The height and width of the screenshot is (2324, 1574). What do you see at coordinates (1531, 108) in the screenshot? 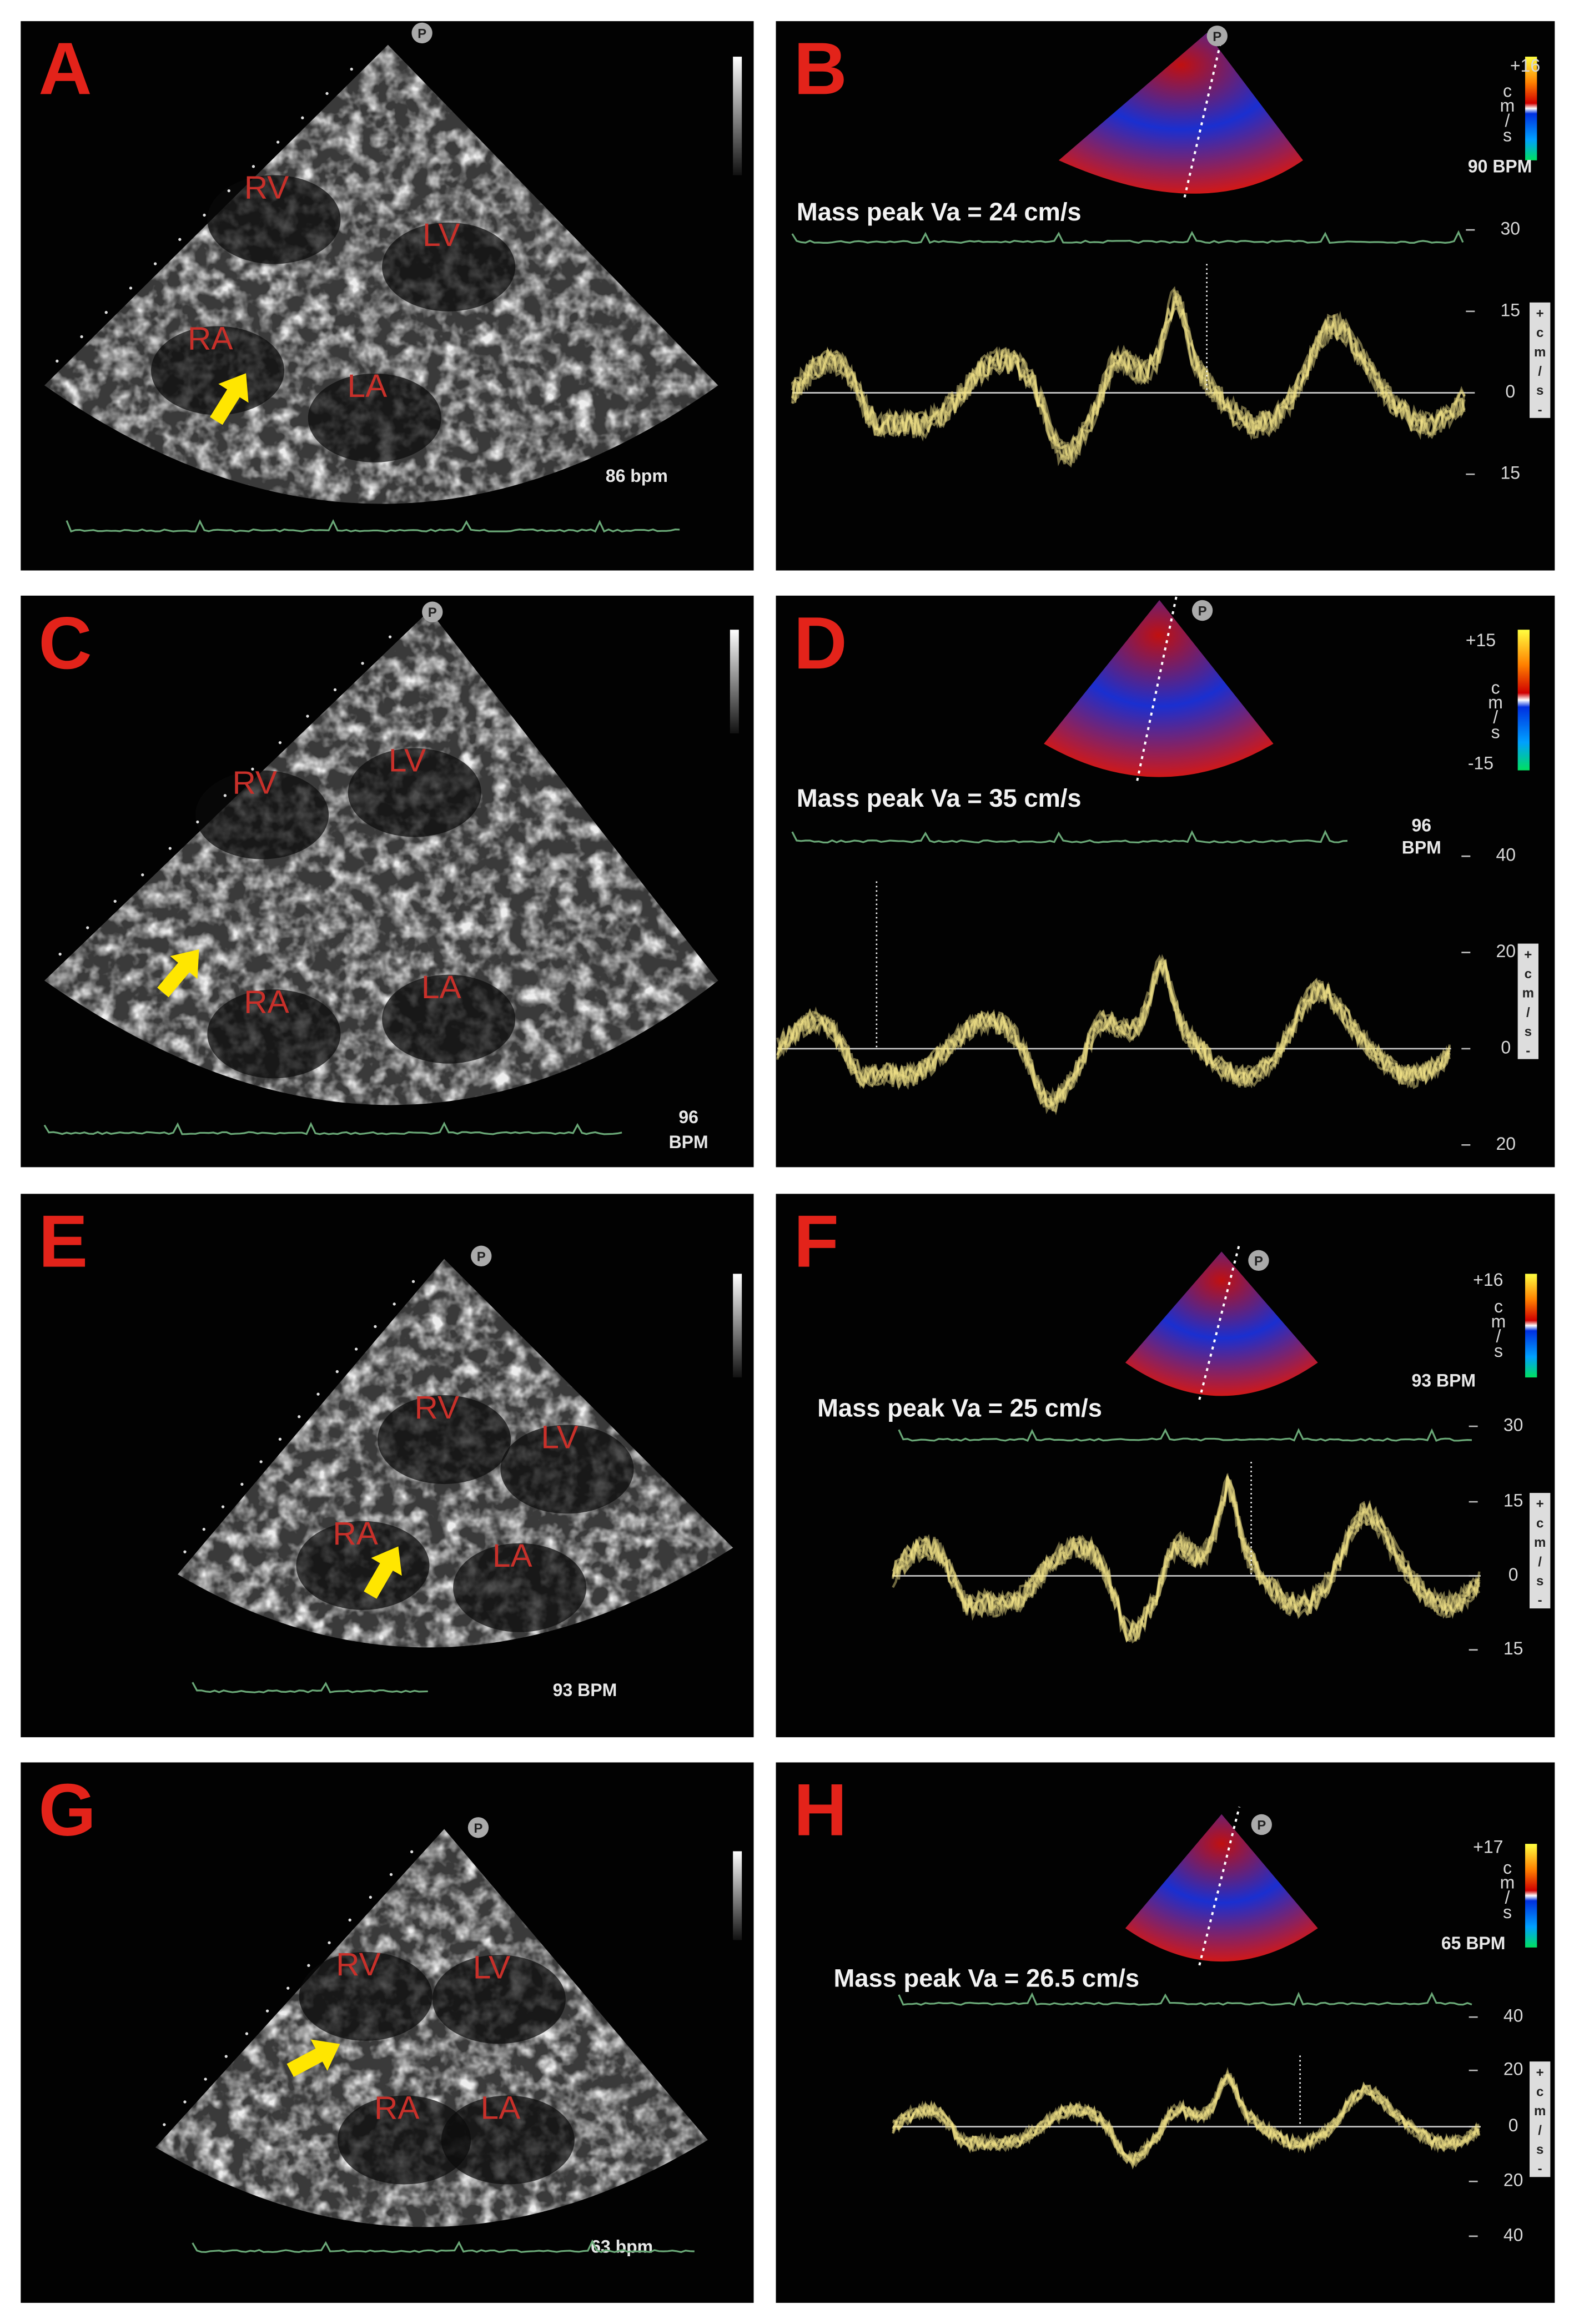
I see `color-scale-bar` at bounding box center [1531, 108].